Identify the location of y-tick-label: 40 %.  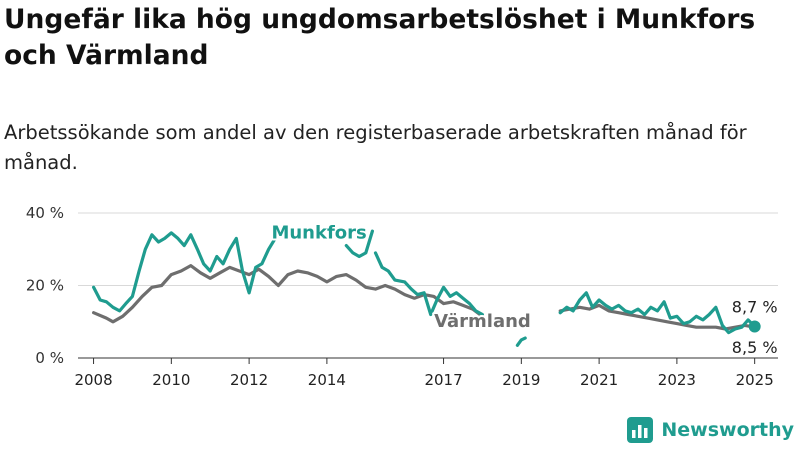
(45, 213).